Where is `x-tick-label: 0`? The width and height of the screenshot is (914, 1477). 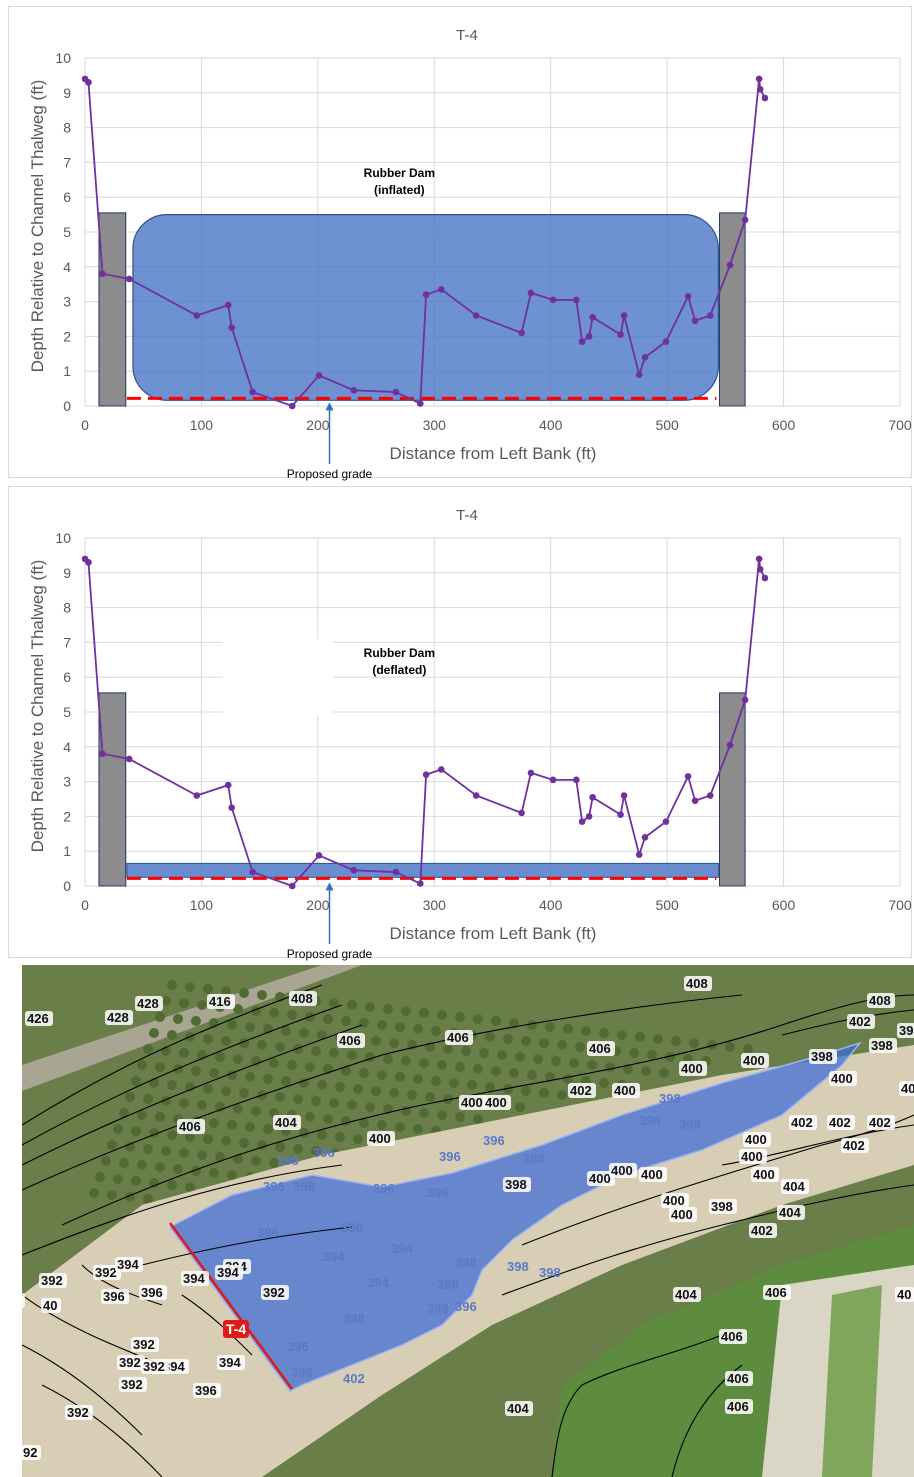
x-tick-label: 0 is located at coordinates (85, 905).